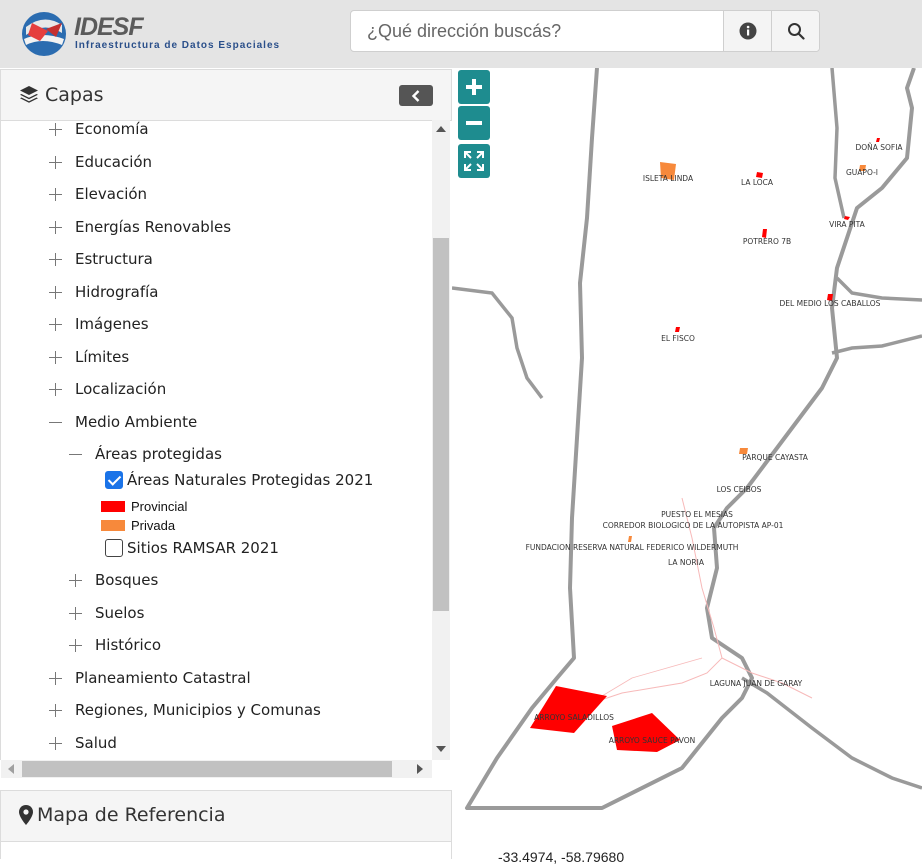 The width and height of the screenshot is (922, 865). Describe the element at coordinates (117, 292) in the screenshot. I see `tree-item-label: Hidrografía` at that location.